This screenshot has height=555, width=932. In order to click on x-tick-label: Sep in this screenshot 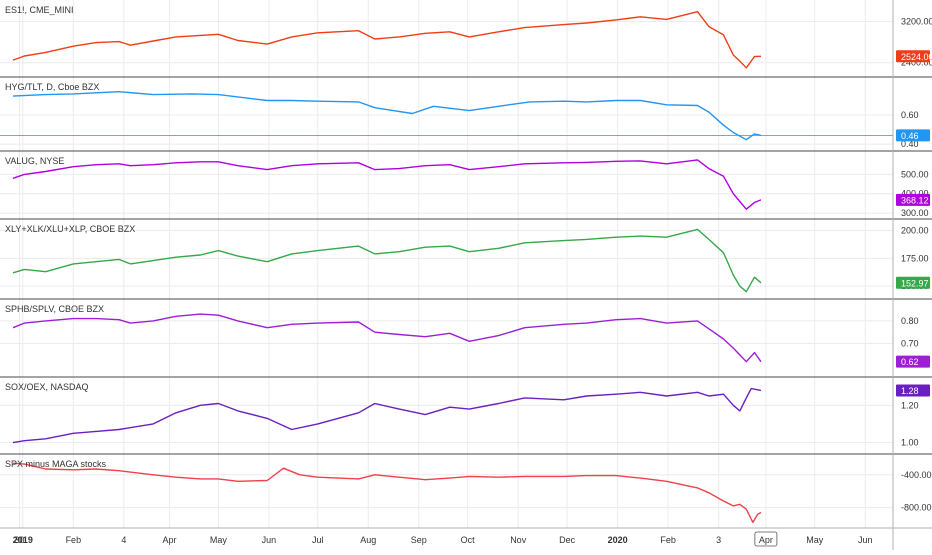, I will do `click(419, 540)`.